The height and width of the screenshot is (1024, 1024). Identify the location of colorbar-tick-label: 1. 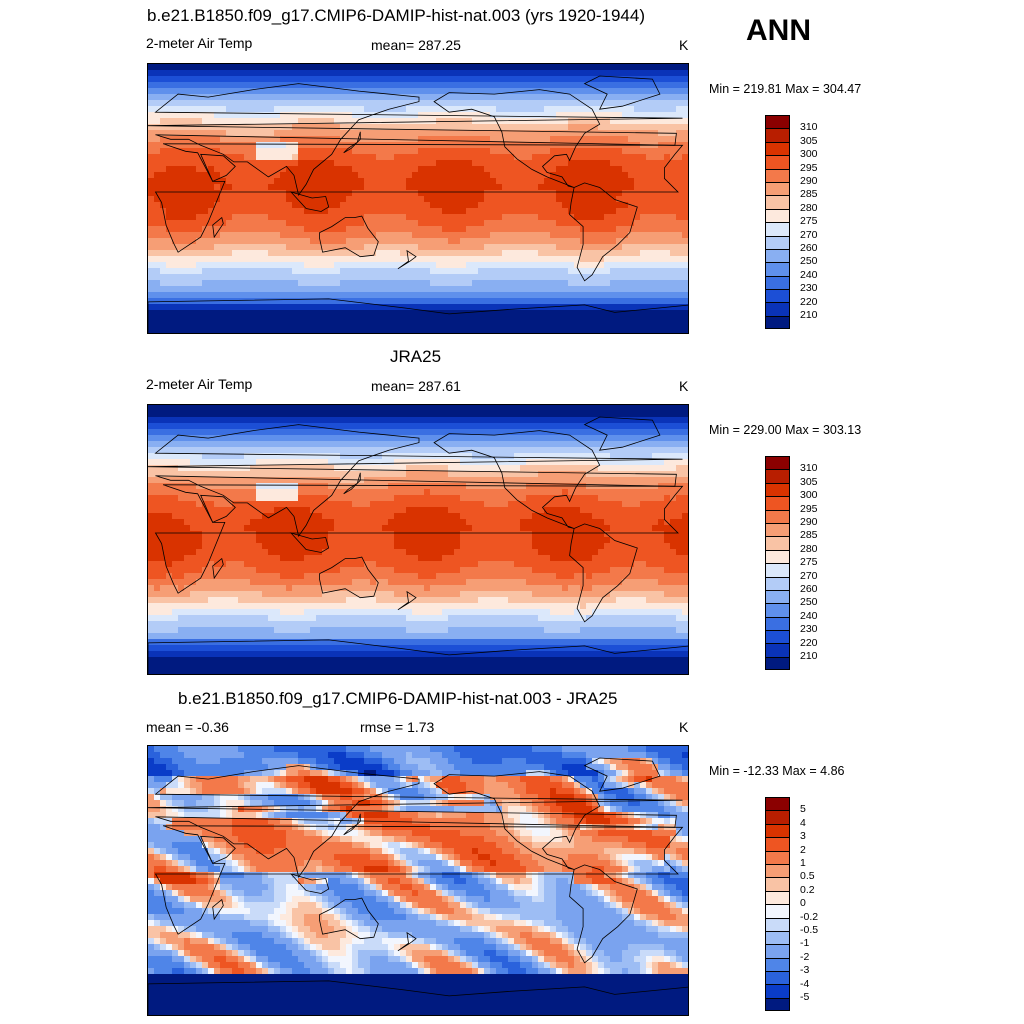
(803, 863).